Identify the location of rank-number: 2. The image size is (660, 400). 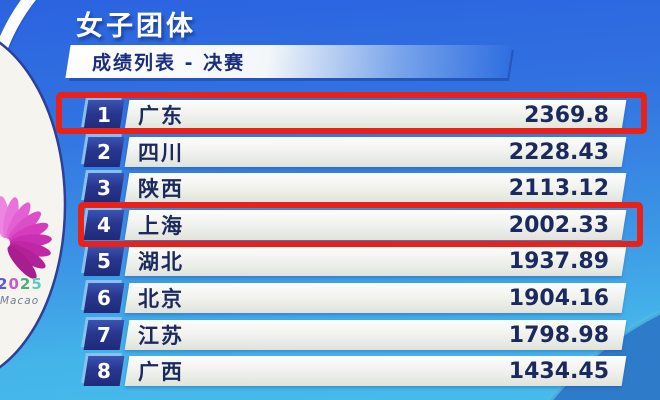
(104, 152).